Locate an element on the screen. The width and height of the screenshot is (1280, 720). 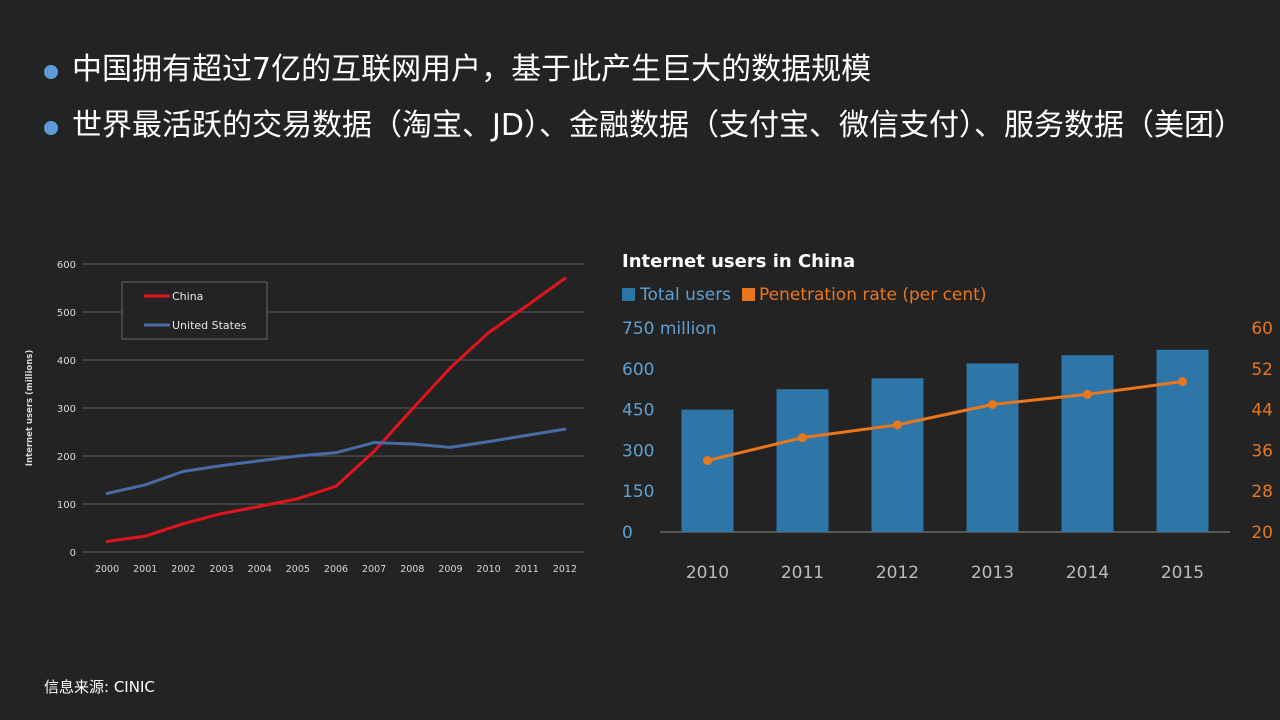
y-tick-label-left: 0 is located at coordinates (627, 533).